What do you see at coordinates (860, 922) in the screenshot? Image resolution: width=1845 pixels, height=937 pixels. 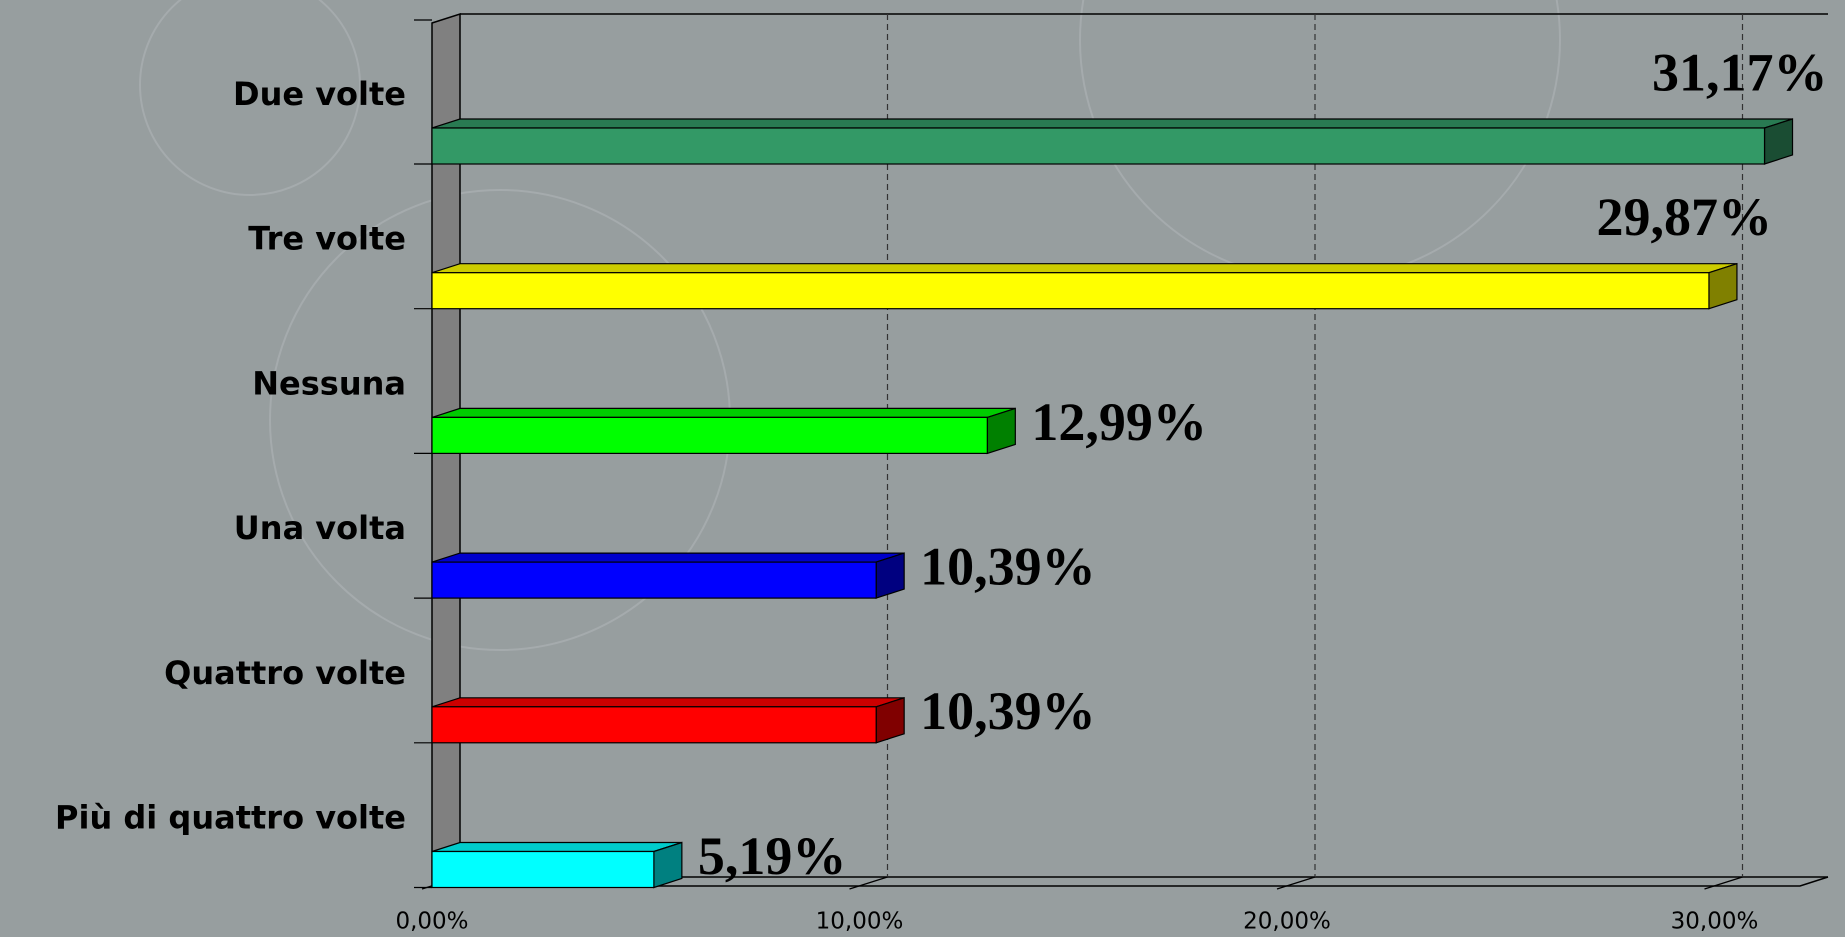 I see `x-tick-label: 10,00%` at bounding box center [860, 922].